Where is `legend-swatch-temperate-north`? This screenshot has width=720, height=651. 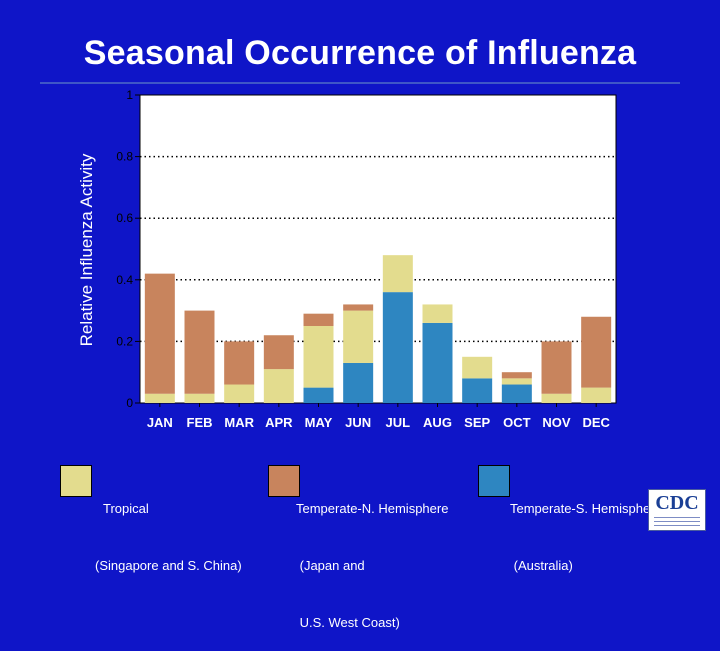 legend-swatch-temperate-north is located at coordinates (284, 481).